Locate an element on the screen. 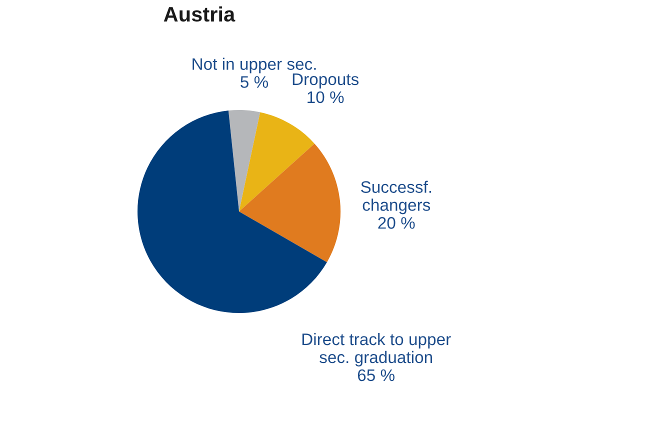 The image size is (664, 423). data-label: 65 % is located at coordinates (376, 375).